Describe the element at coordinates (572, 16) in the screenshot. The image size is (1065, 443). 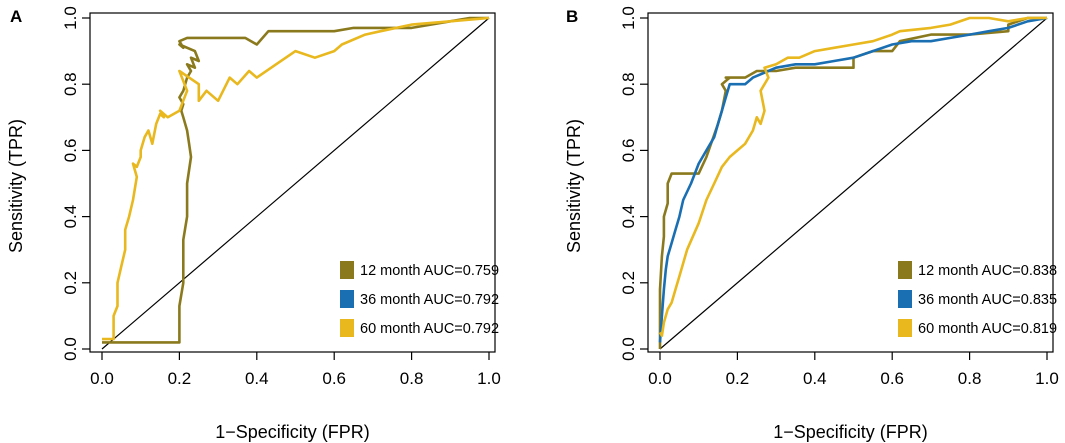
I see `panel-label: B` at that location.